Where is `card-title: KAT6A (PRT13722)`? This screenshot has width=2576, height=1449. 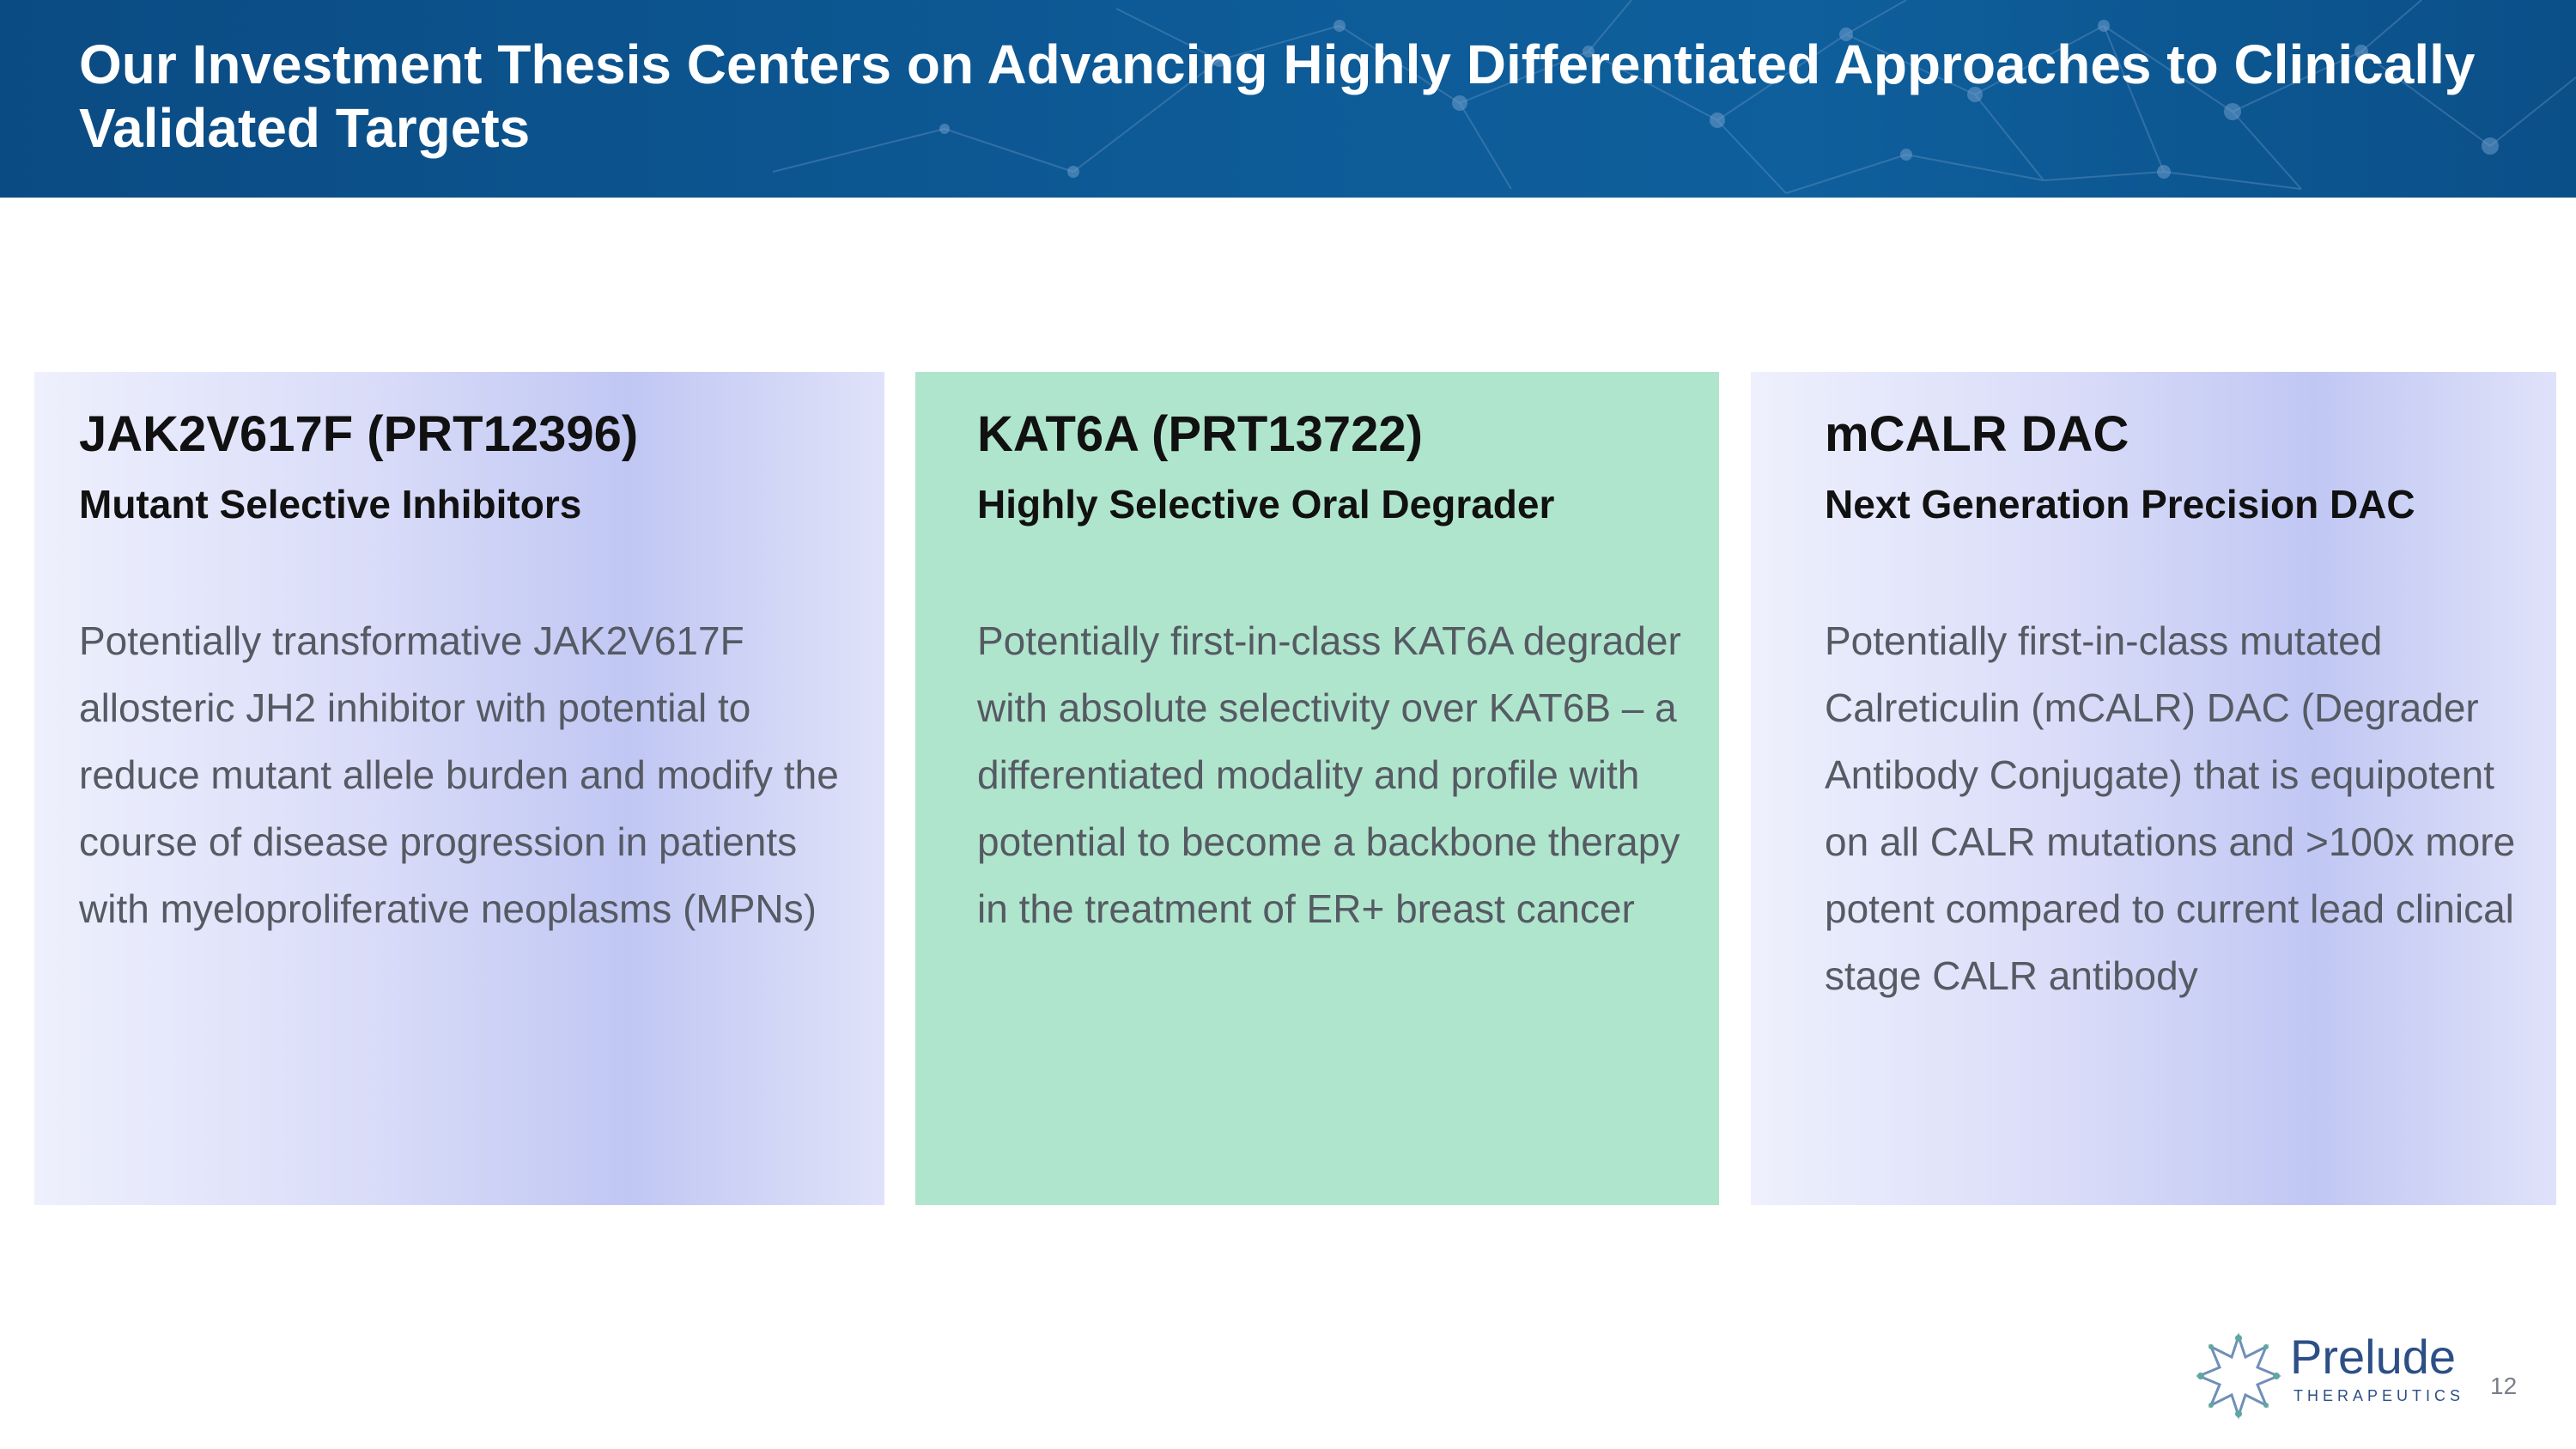 card-title: KAT6A (PRT13722) is located at coordinates (1200, 434).